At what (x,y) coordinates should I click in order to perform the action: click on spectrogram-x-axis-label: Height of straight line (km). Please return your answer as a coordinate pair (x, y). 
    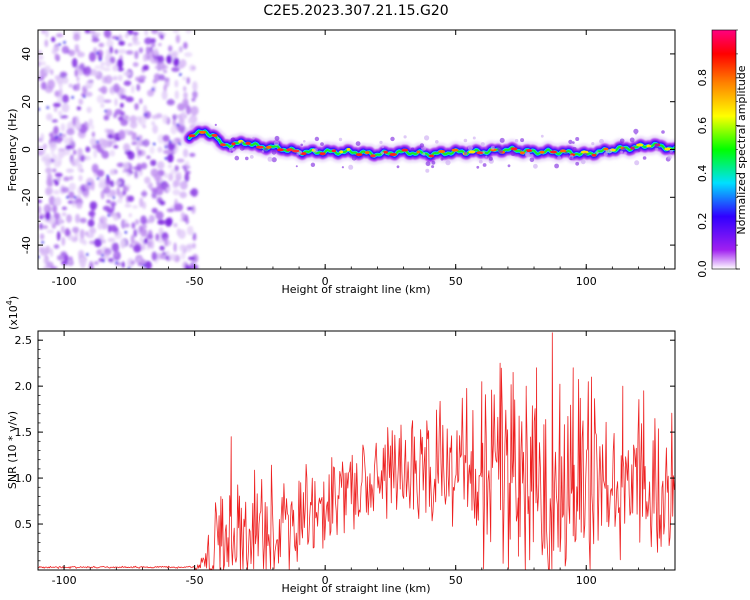
    Looking at the image, I should click on (355, 289).